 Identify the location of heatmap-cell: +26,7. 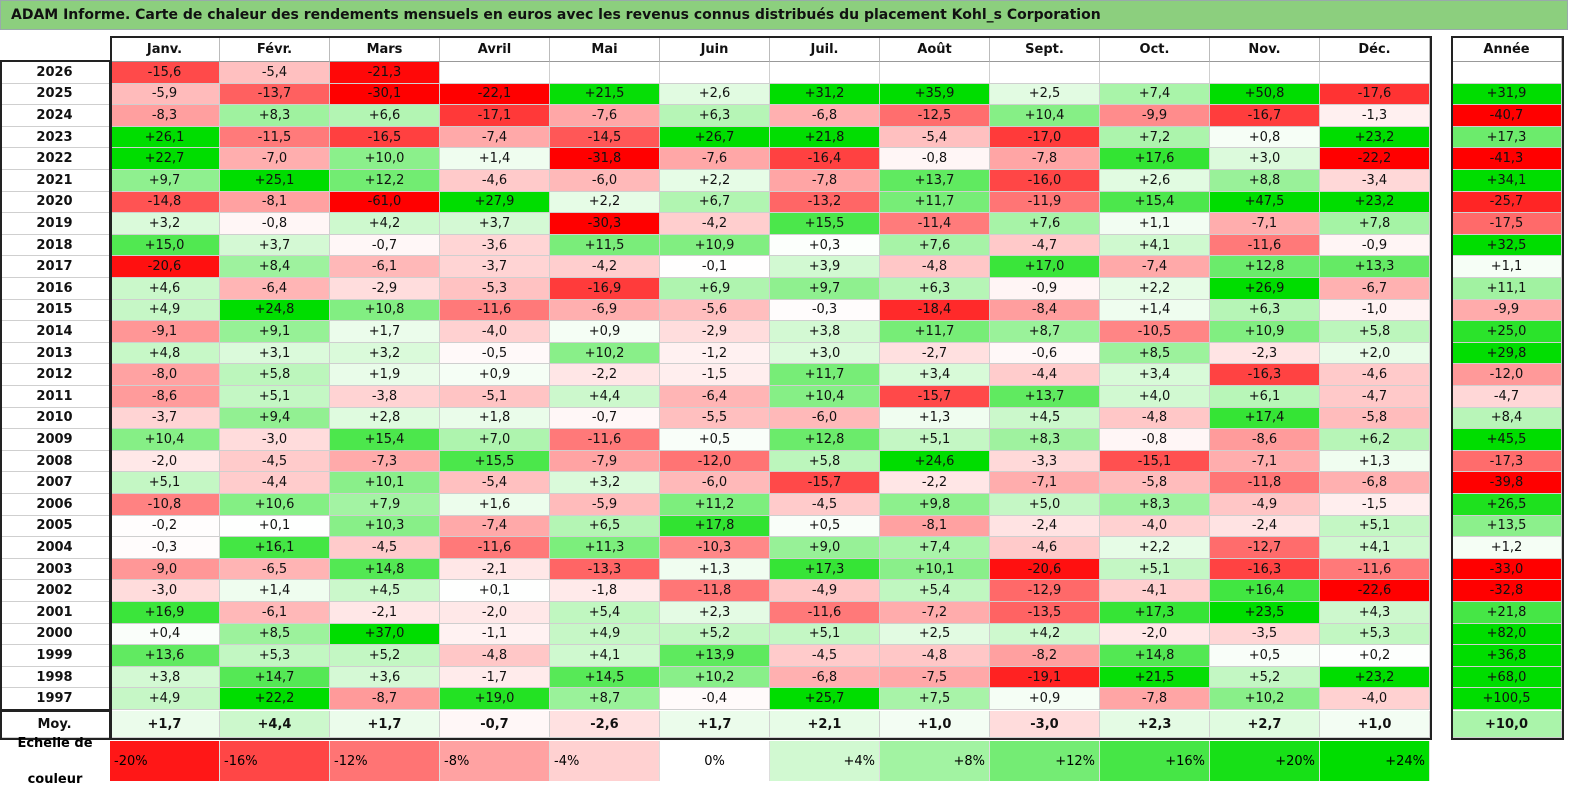
(715, 137).